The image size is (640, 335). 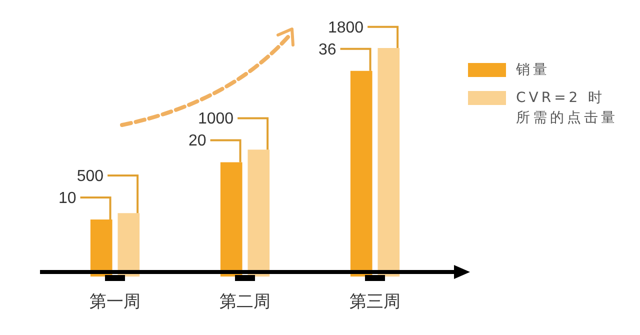 I want to click on x-tick-label: 第一周, so click(x=115, y=302).